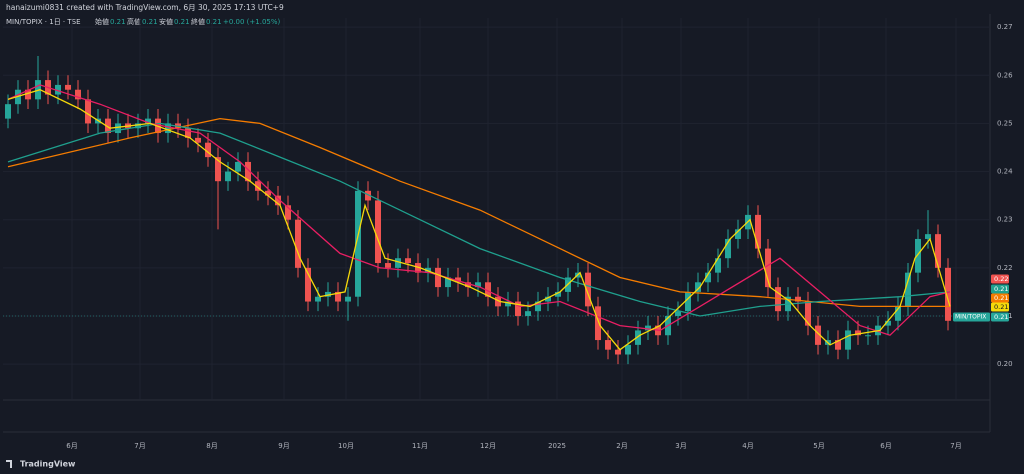  I want to click on x-tick-label: 10月, so click(346, 446).